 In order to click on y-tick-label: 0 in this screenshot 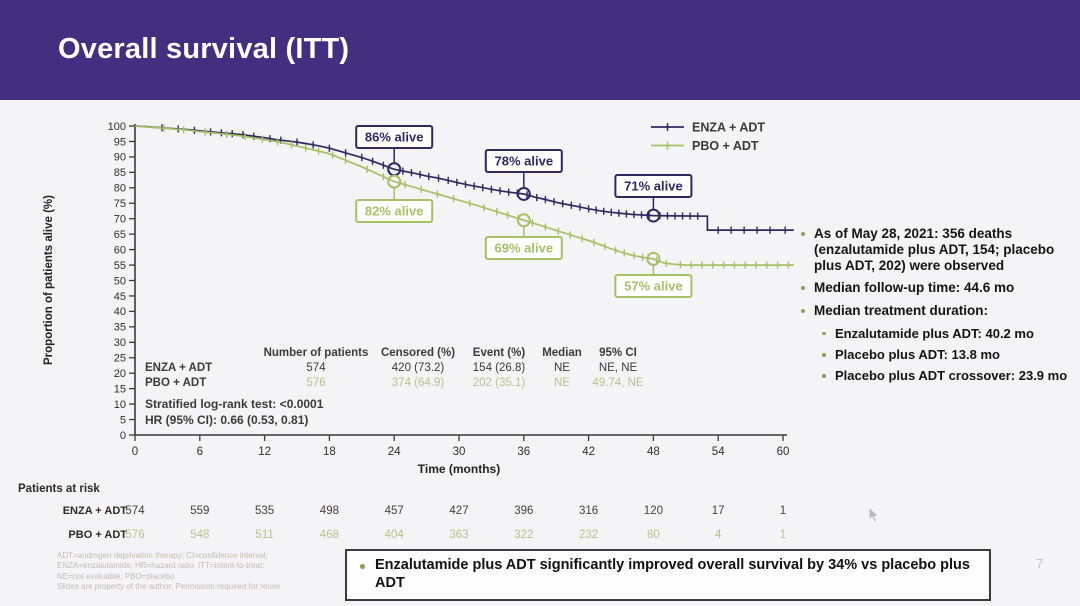, I will do `click(123, 436)`.